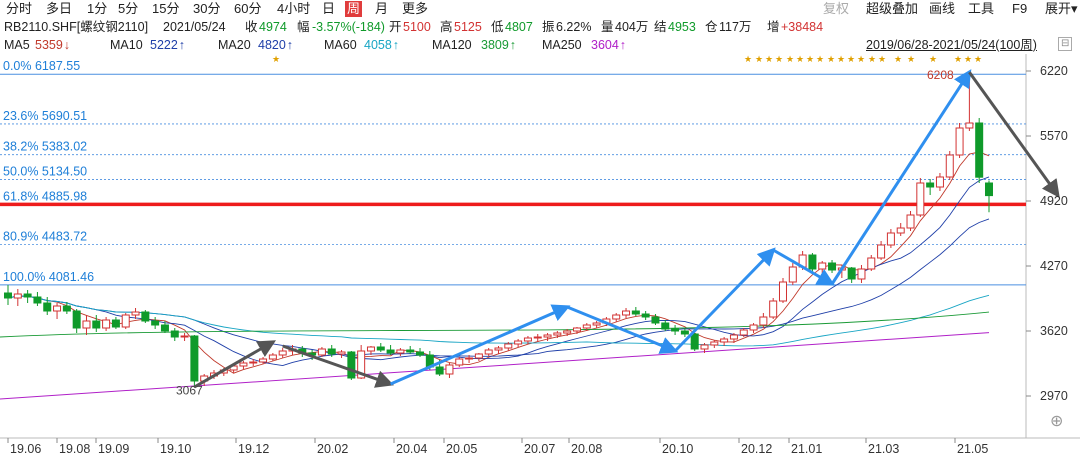 The image size is (1080, 460). What do you see at coordinates (126, 45) in the screenshot?
I see `ma-label-1: MA10` at bounding box center [126, 45].